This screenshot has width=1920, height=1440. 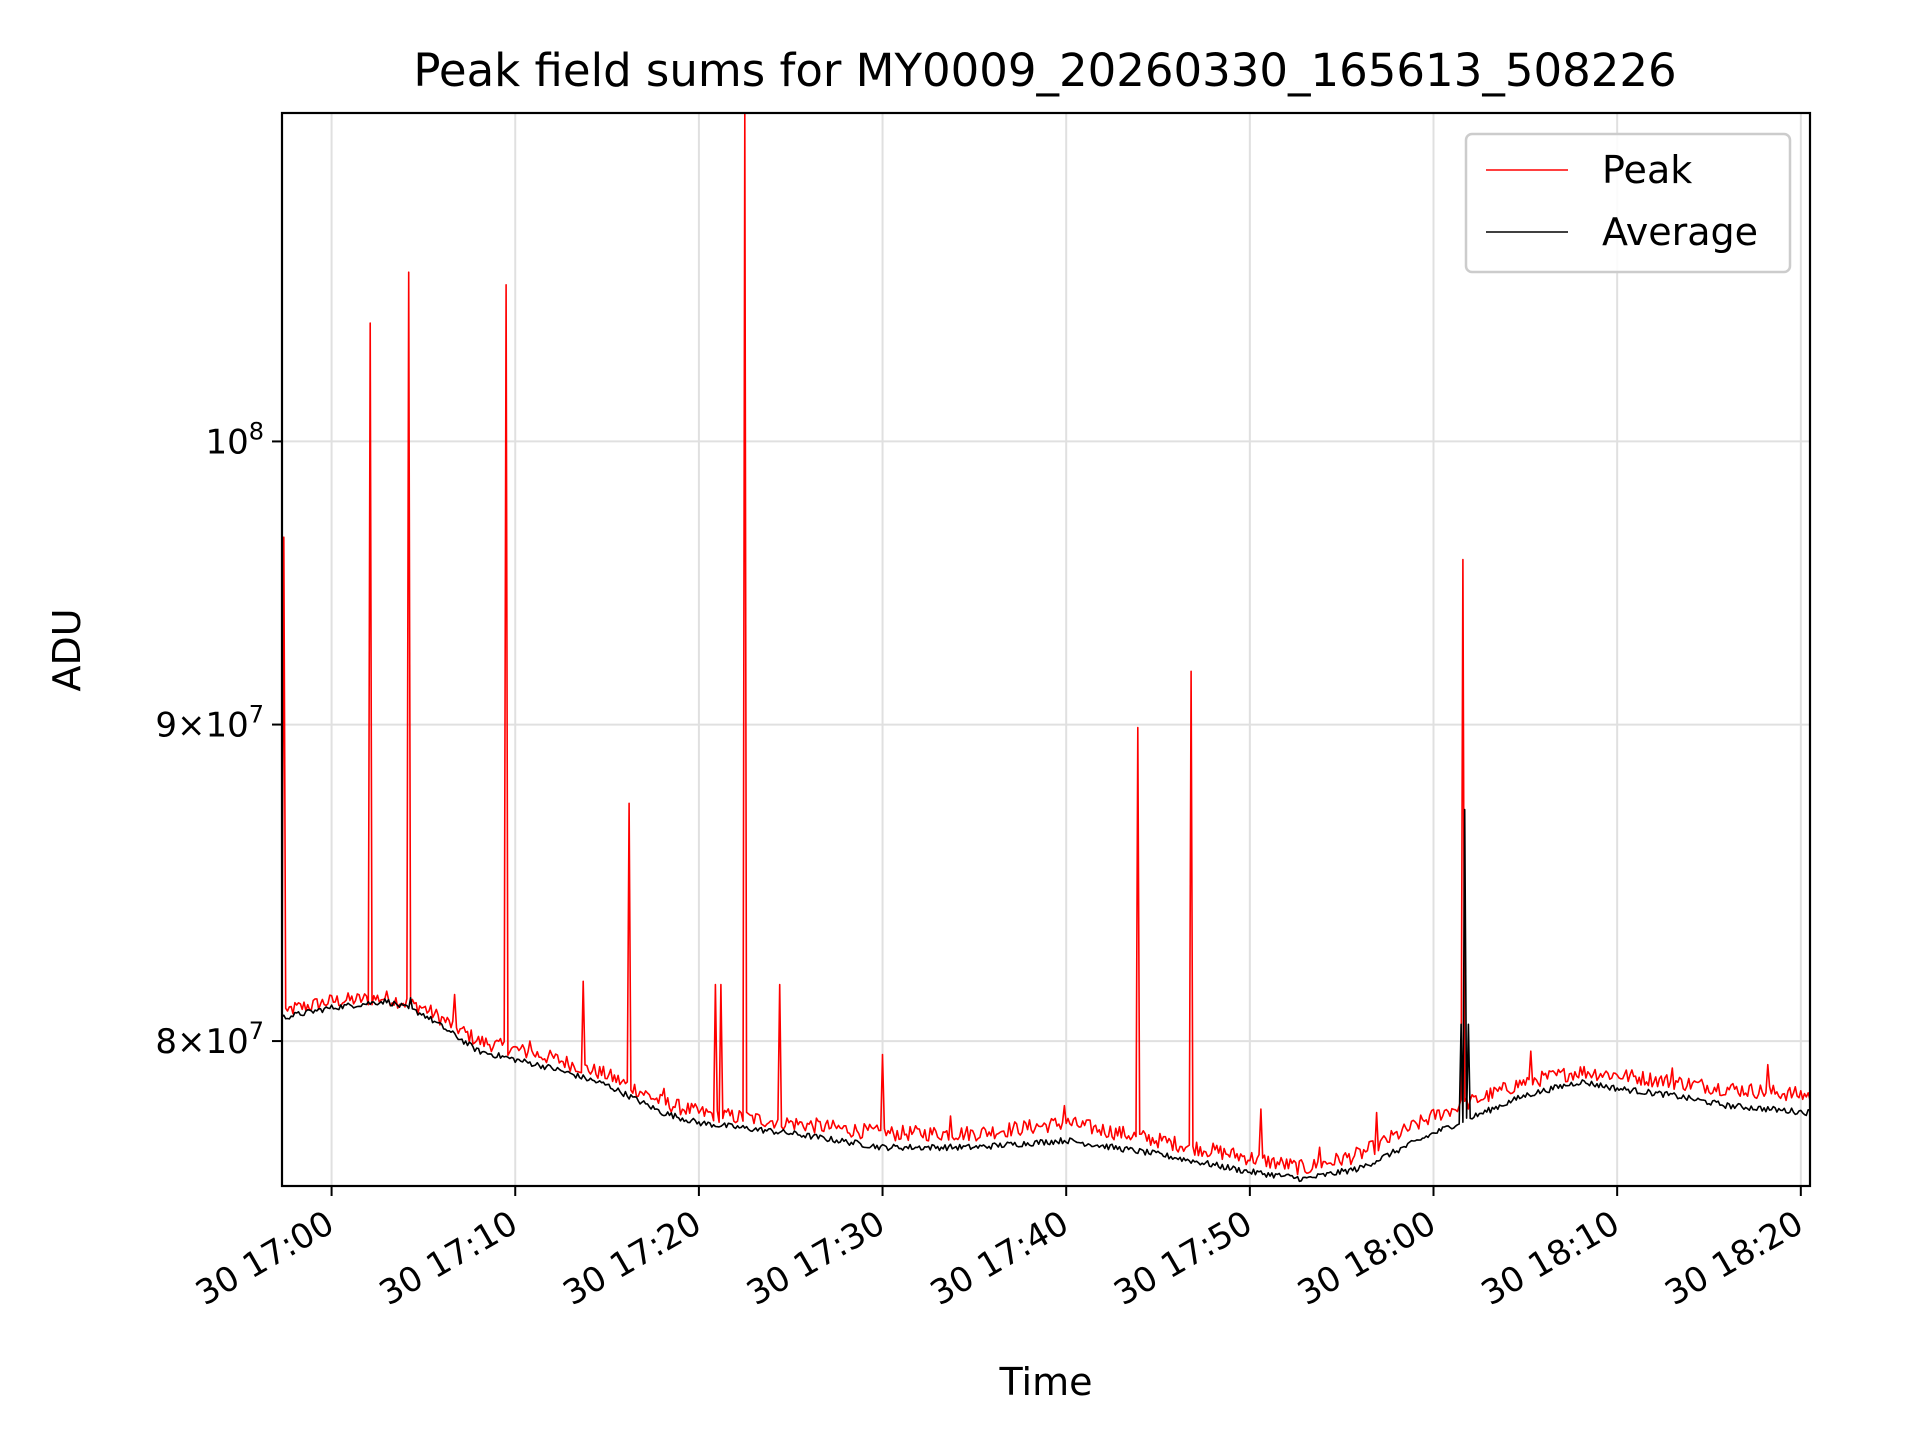 I want to click on y-axis-label: ADU, so click(x=67, y=649).